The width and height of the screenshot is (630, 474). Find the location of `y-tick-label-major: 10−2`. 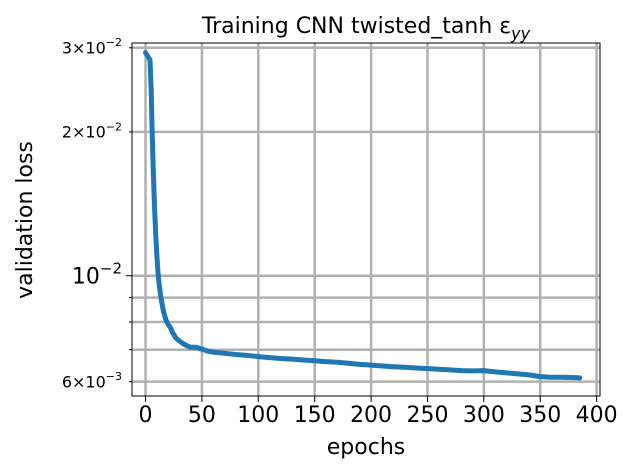

y-tick-label-major: 10−2 is located at coordinates (97, 275).